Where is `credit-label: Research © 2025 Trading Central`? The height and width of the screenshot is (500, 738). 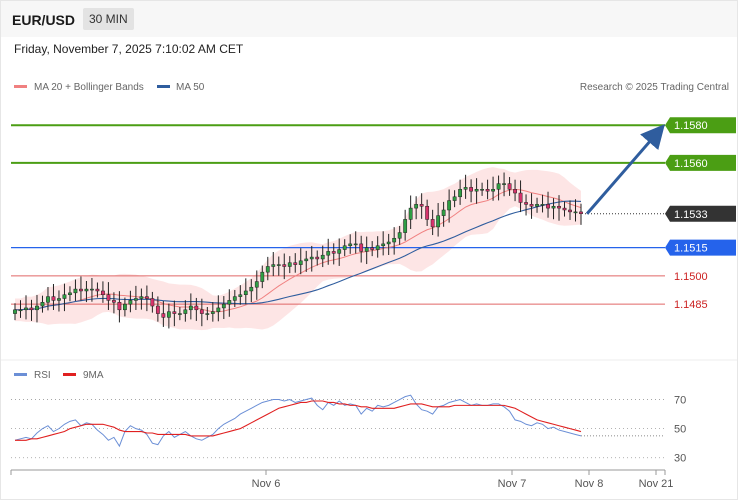 credit-label: Research © 2025 Trading Central is located at coordinates (654, 87).